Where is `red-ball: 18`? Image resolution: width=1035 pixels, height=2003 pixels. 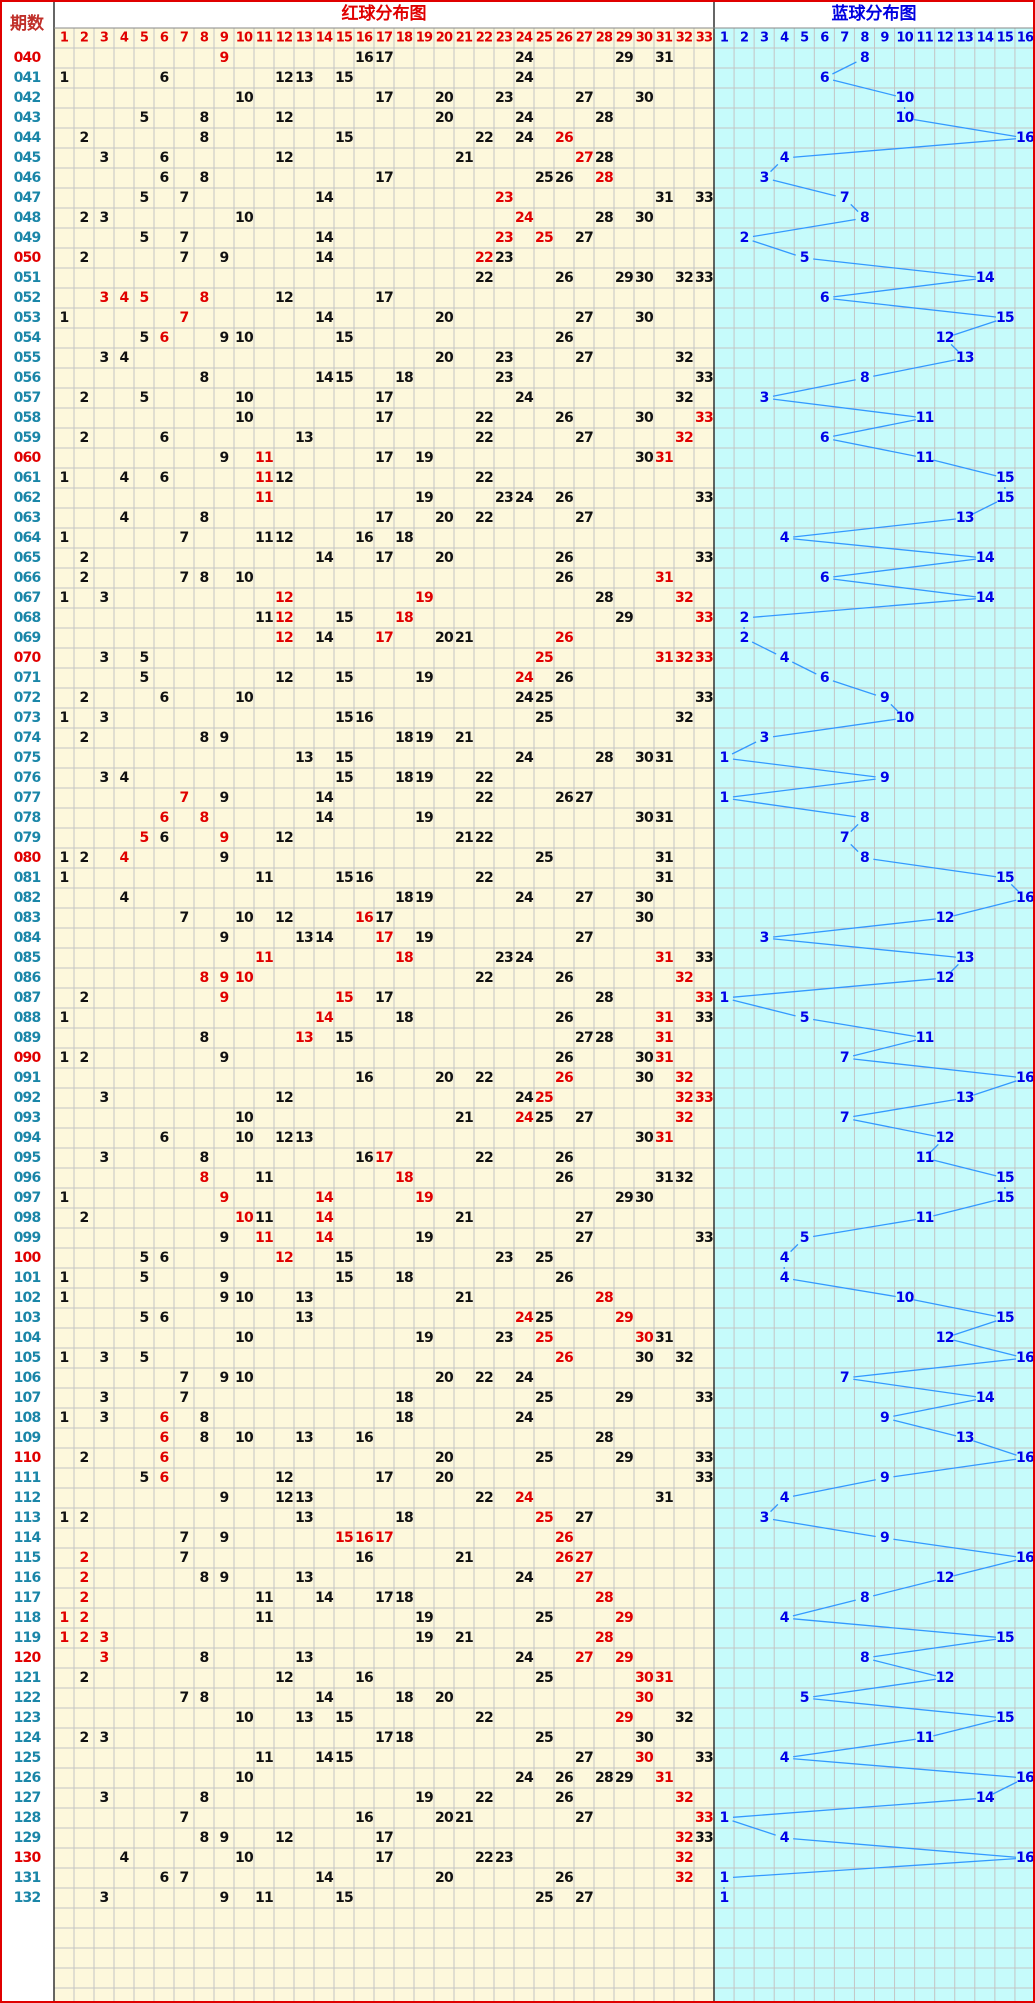
red-ball: 18 is located at coordinates (404, 378).